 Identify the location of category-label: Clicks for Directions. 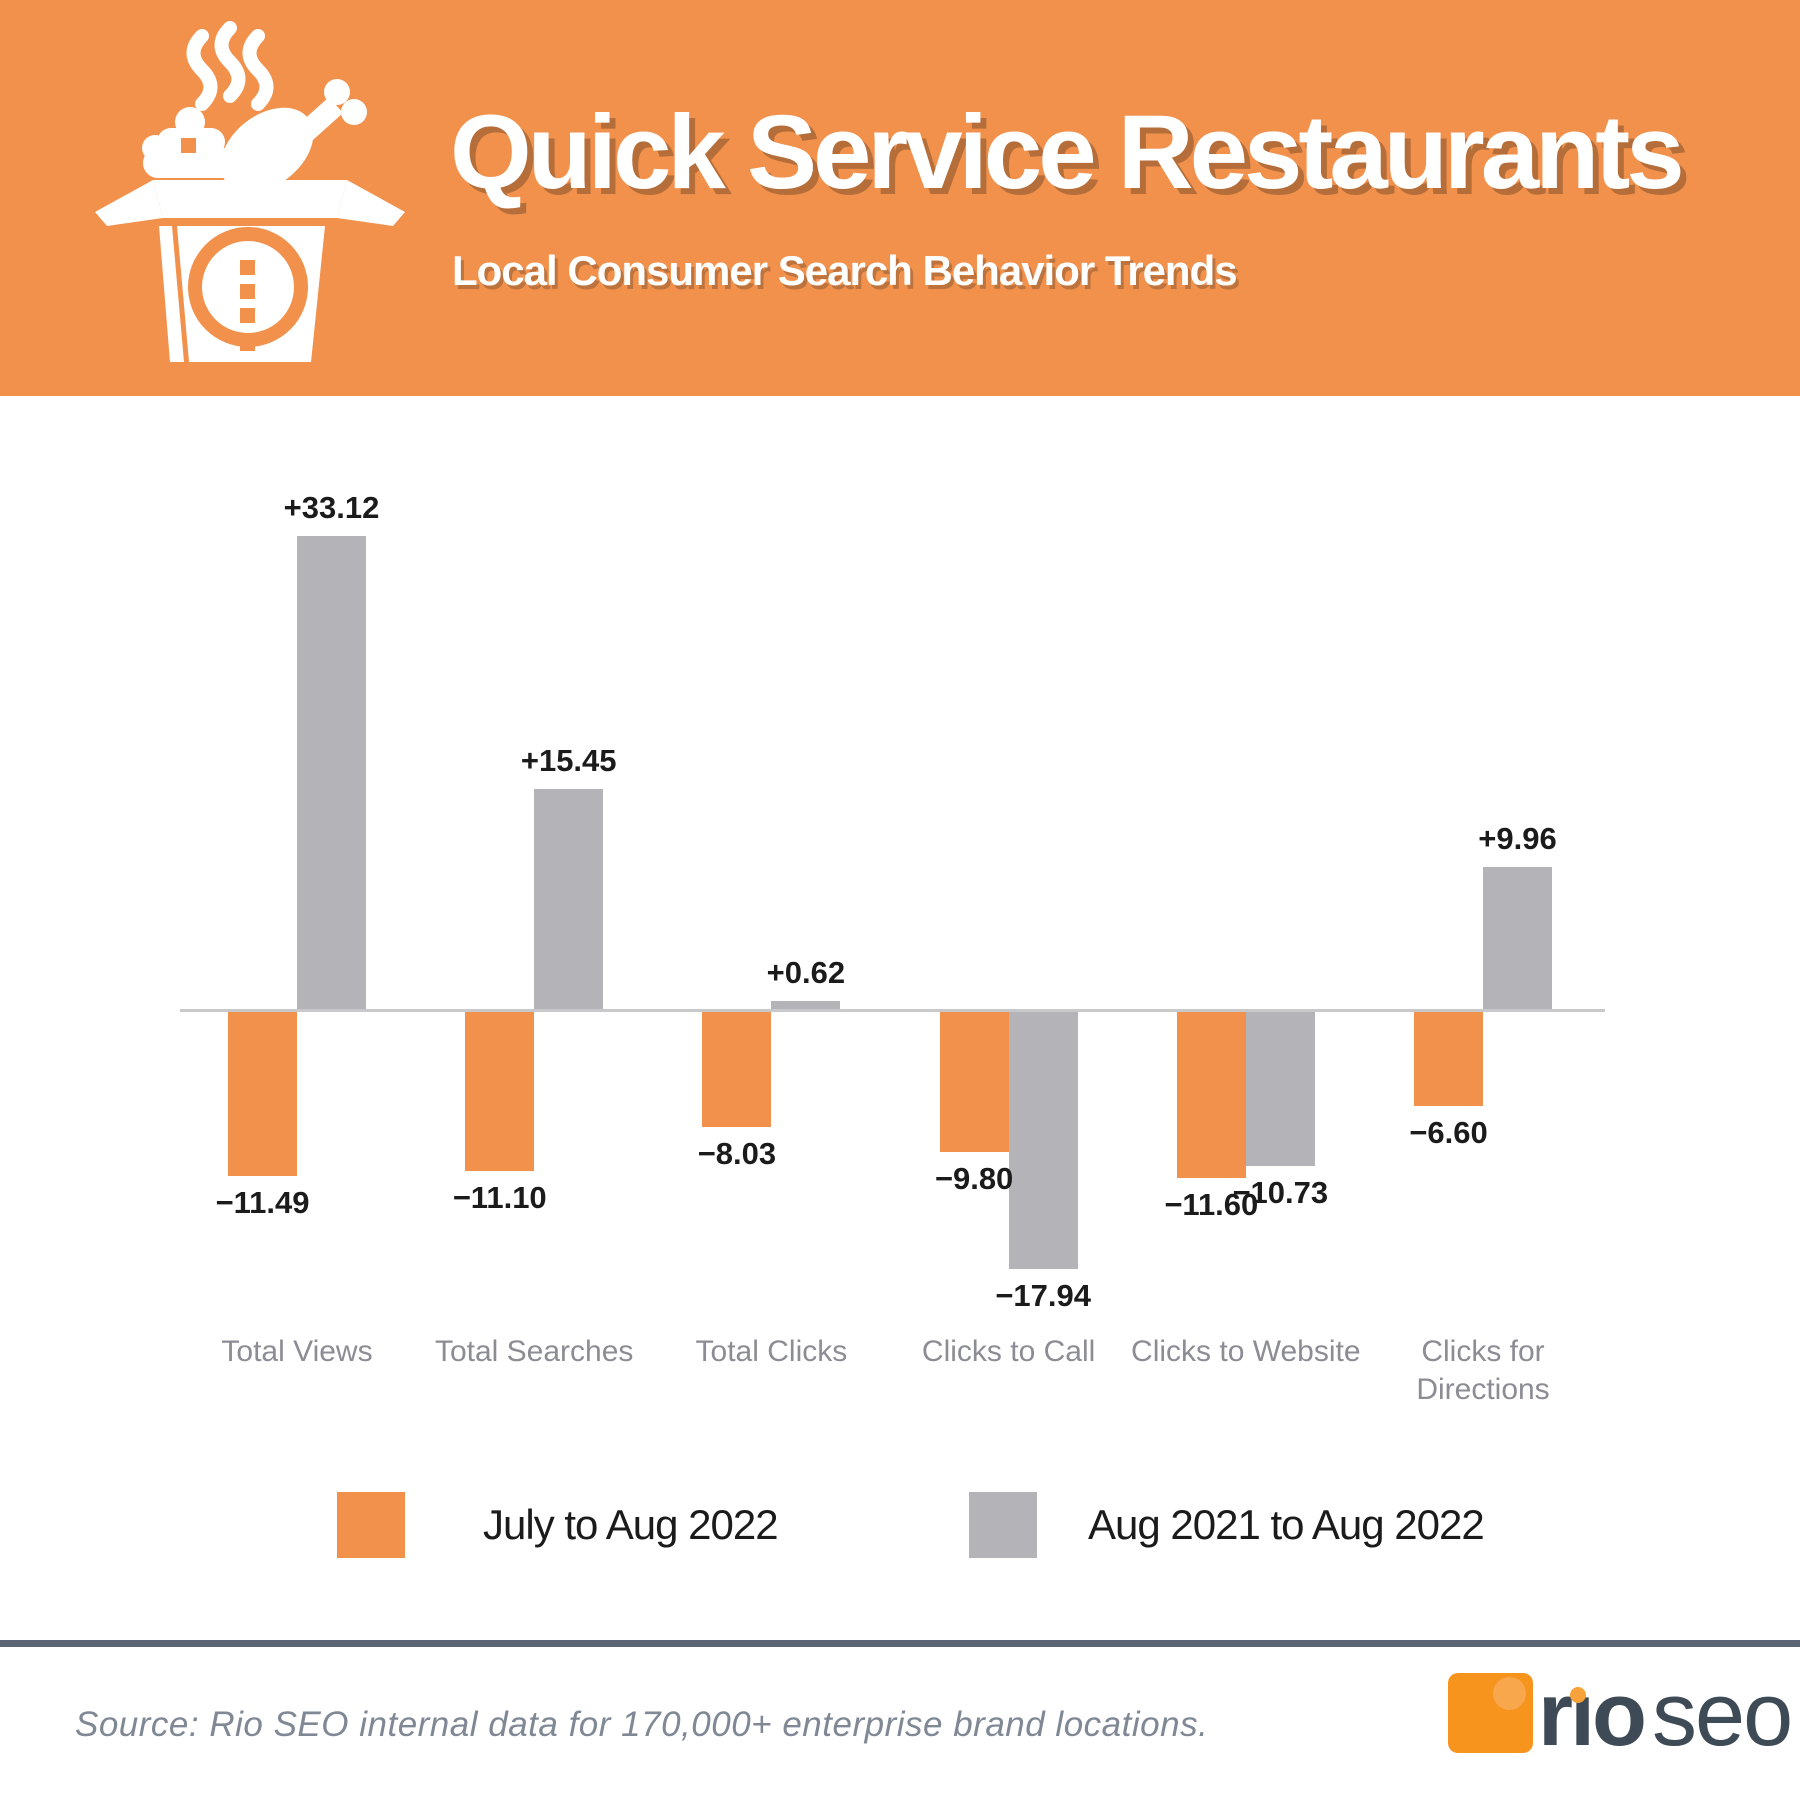
(1483, 1370).